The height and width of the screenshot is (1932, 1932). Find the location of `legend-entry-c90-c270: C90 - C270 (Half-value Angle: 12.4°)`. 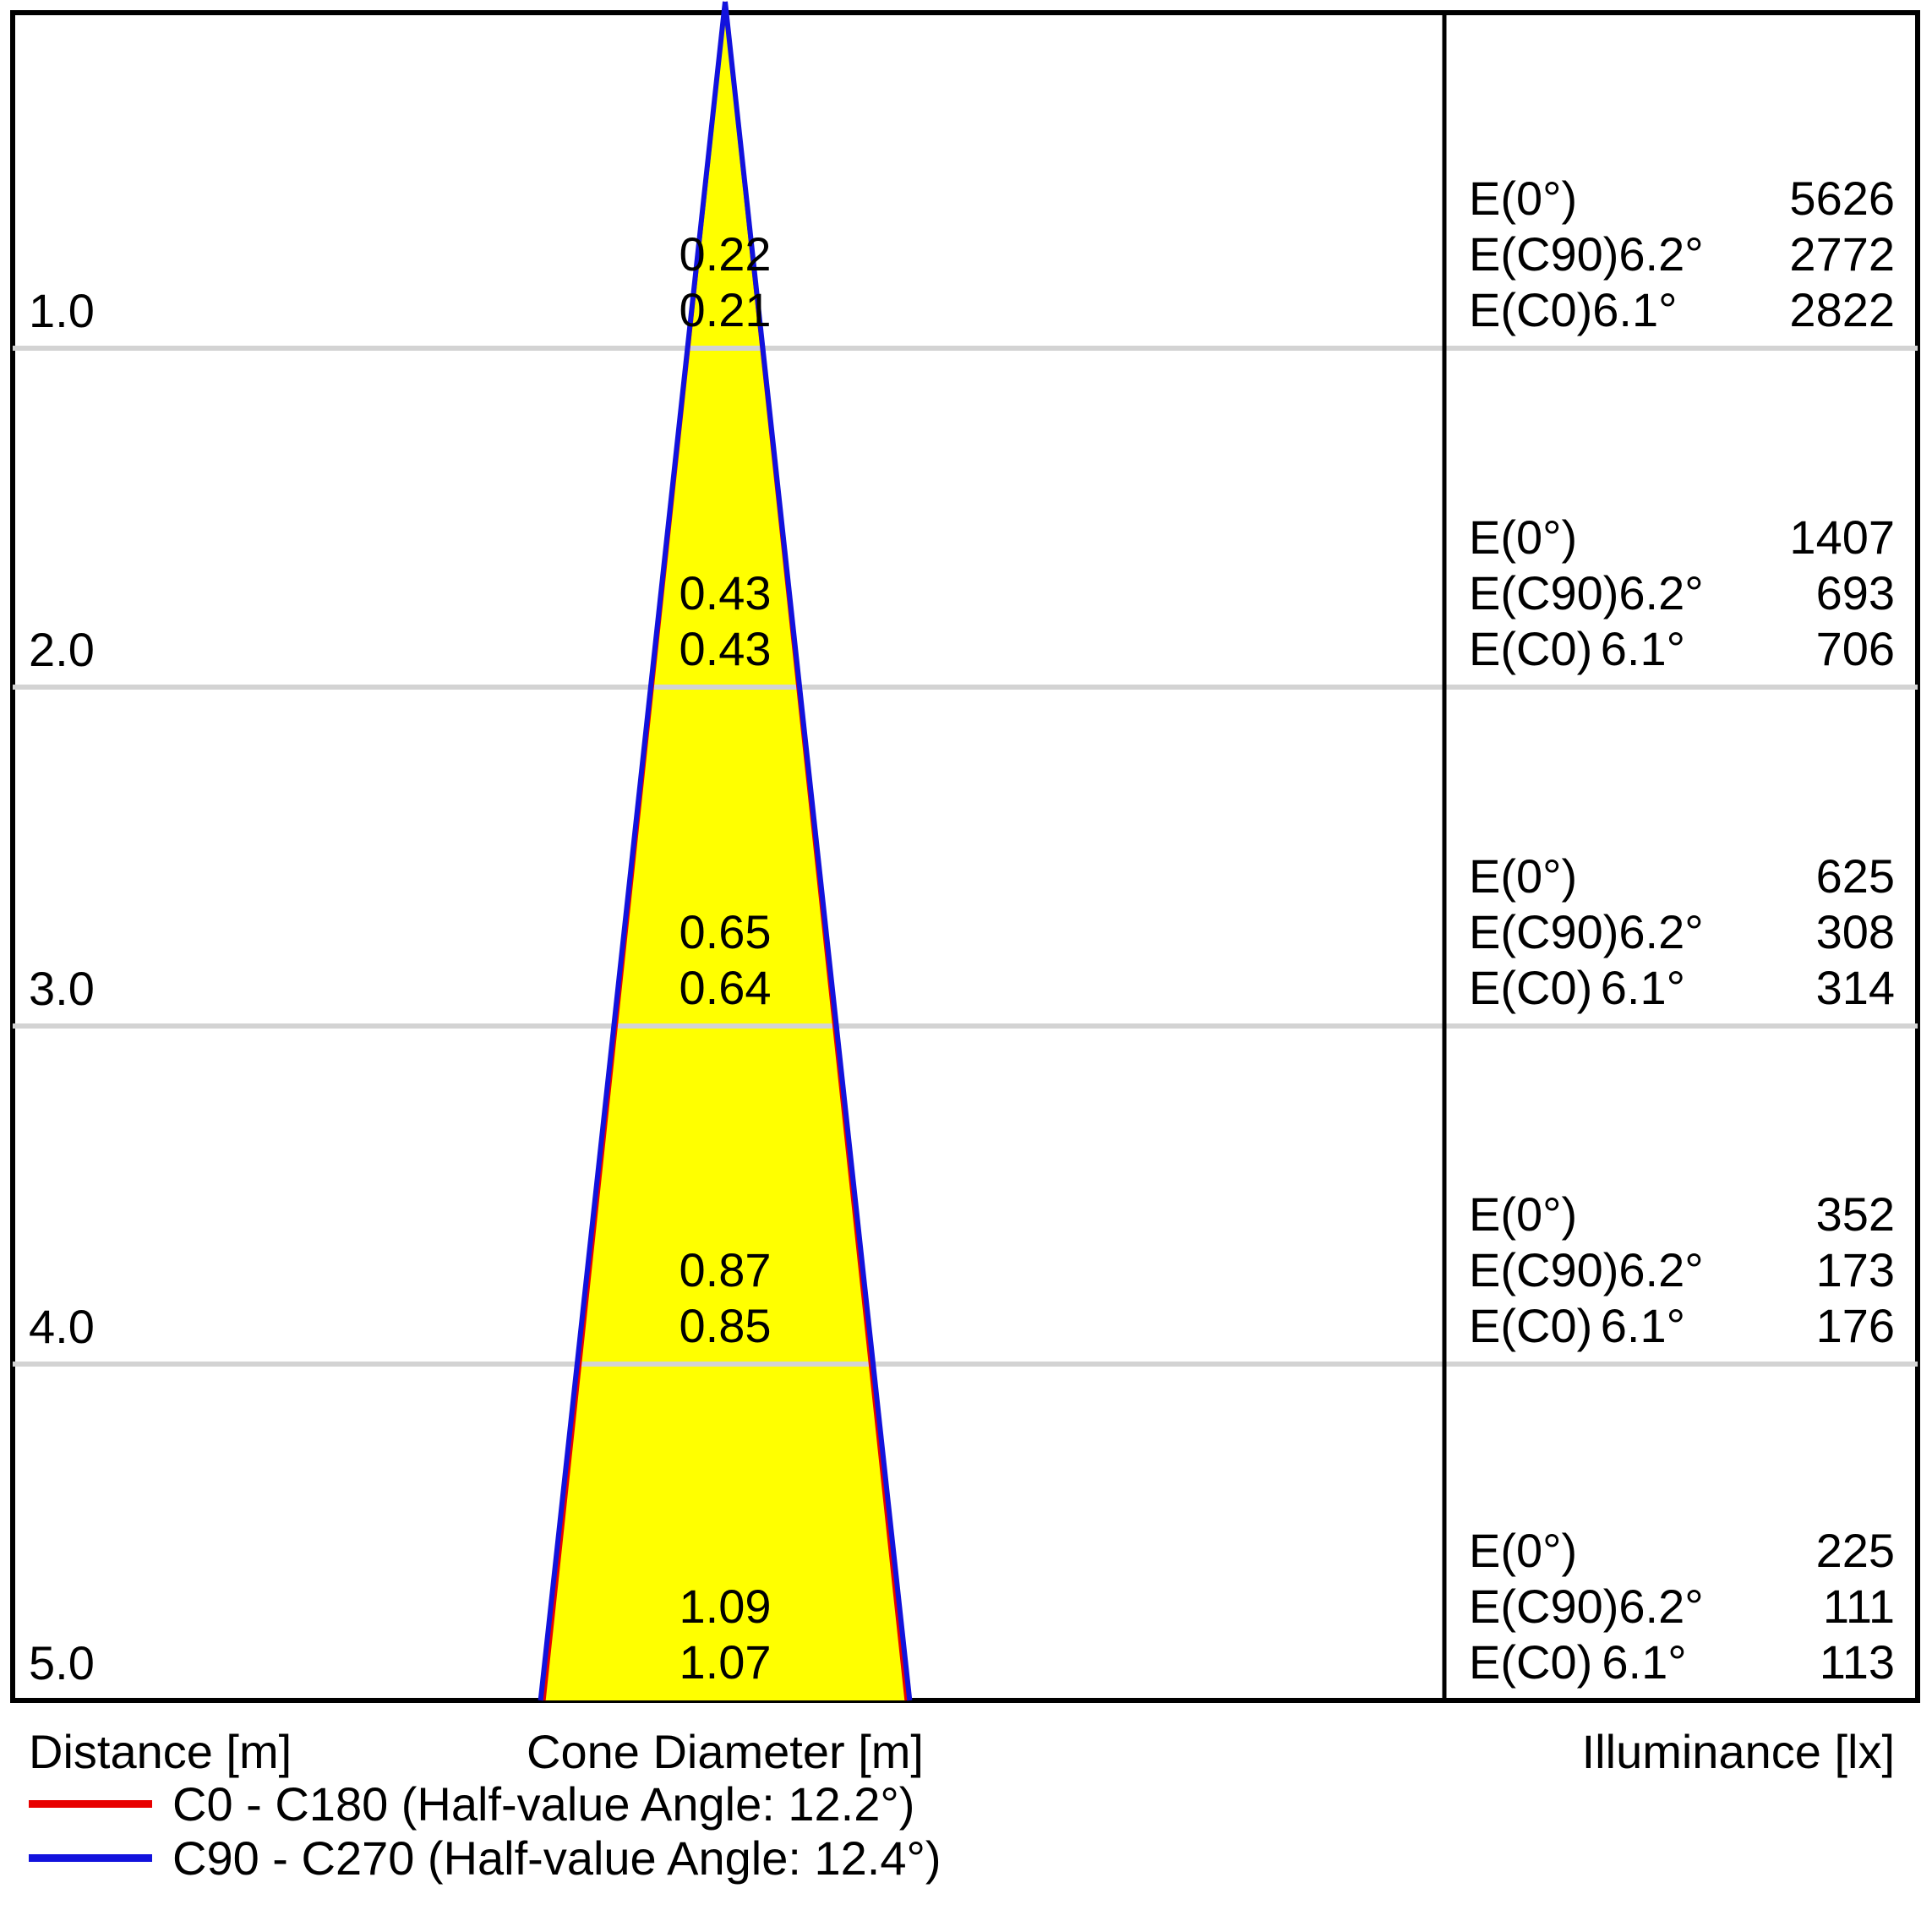

legend-entry-c90-c270: C90 - C270 (Half-value Angle: 12.4°) is located at coordinates (485, 1858).